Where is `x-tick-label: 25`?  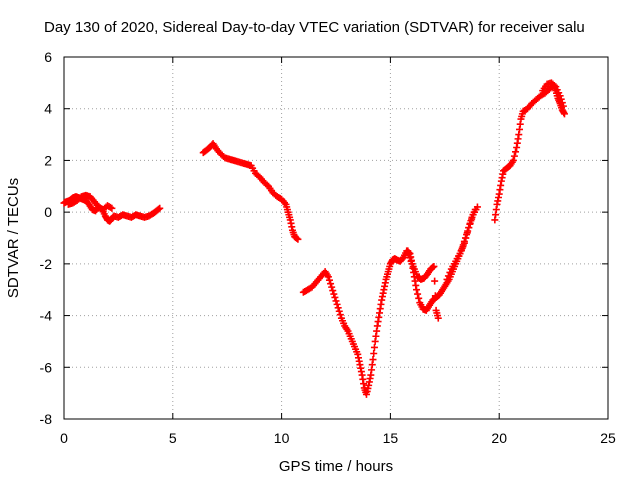
x-tick-label: 25 is located at coordinates (608, 438).